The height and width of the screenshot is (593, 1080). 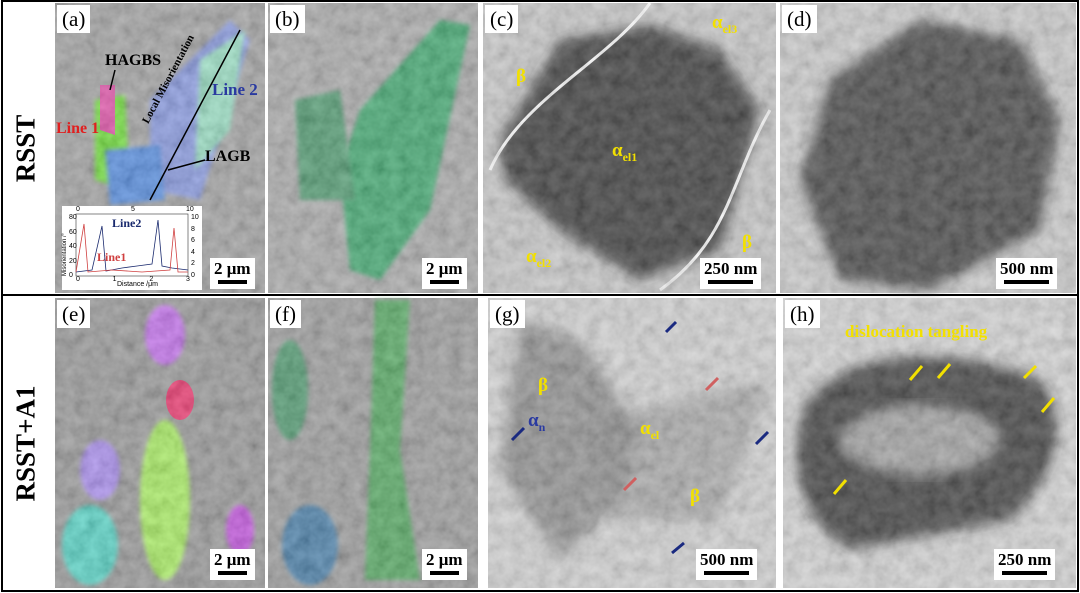 I want to click on annotation: Line 1, so click(x=78, y=128).